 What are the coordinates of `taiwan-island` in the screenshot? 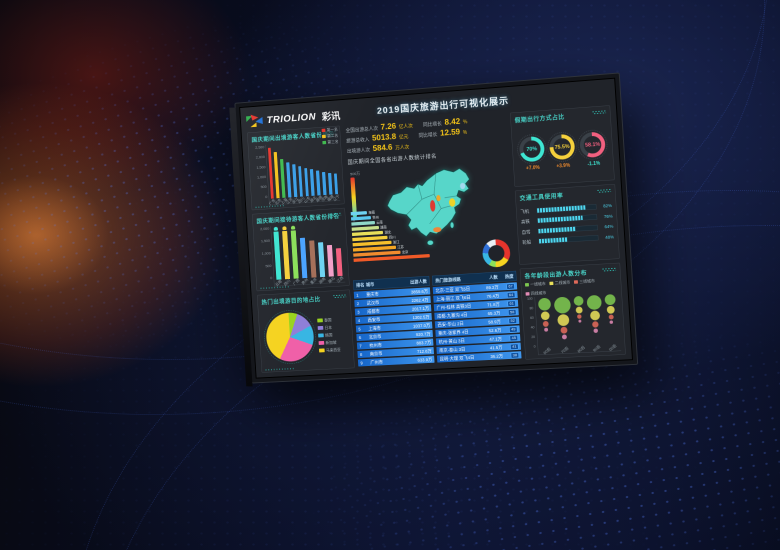 It's located at (452, 225).